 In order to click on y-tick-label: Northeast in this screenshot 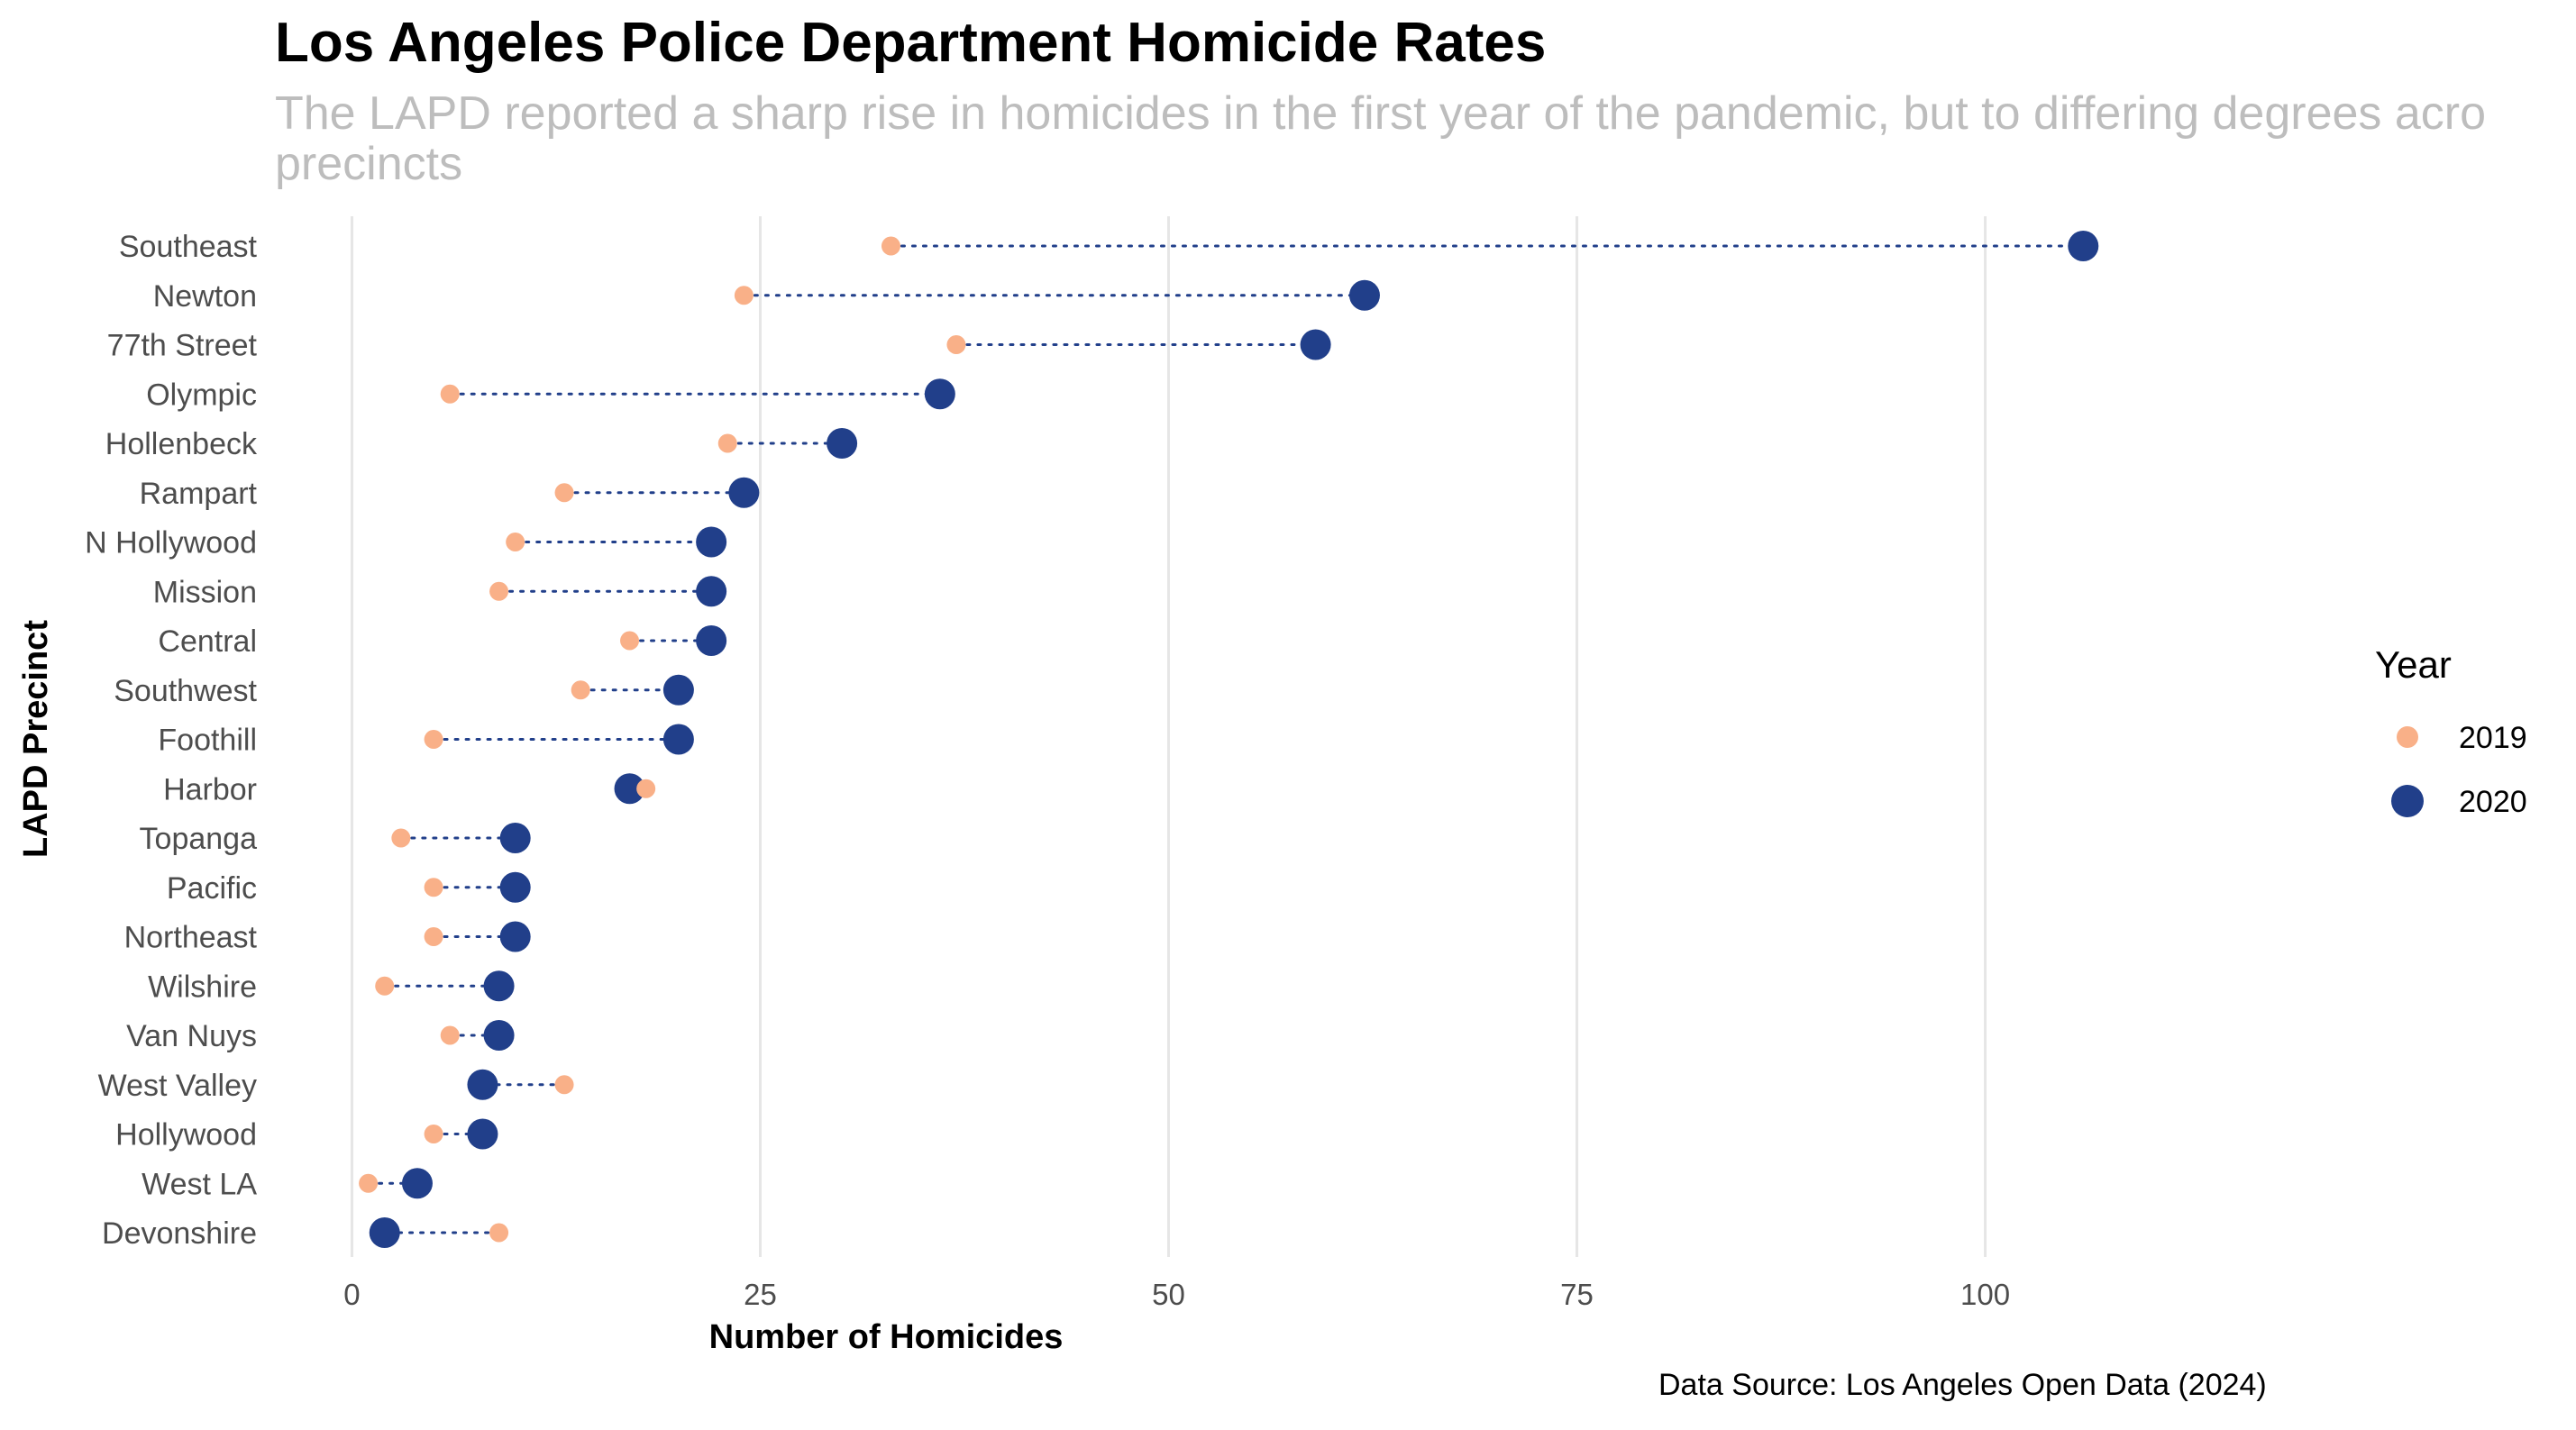, I will do `click(191, 938)`.